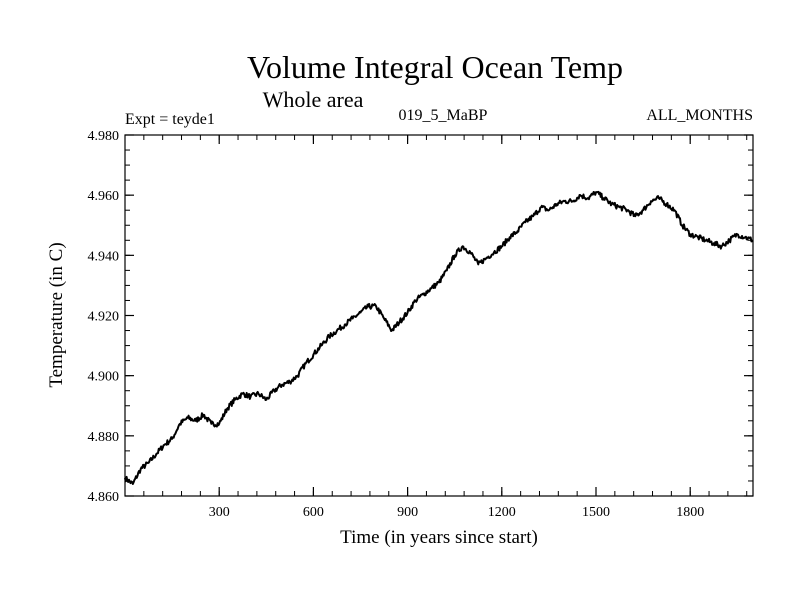 The height and width of the screenshot is (600, 800). Describe the element at coordinates (104, 437) in the screenshot. I see `y-tick-label: 4.880` at that location.